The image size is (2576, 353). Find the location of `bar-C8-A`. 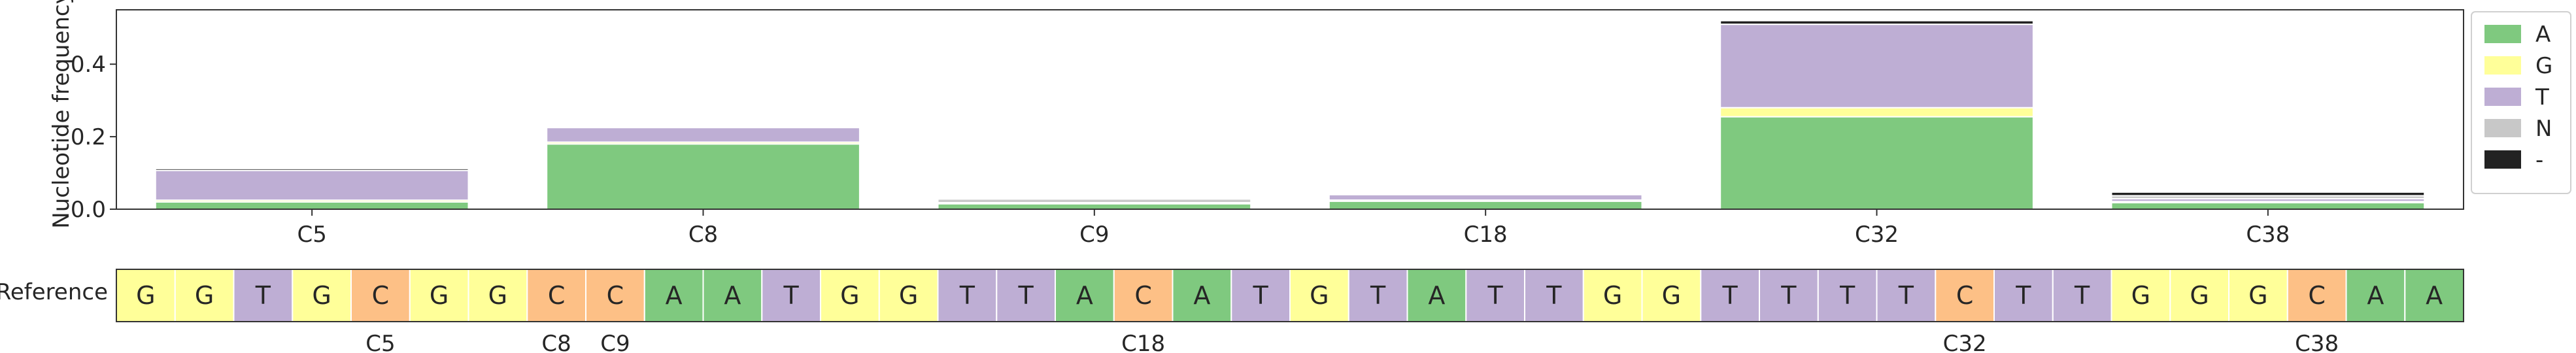

bar-C8-A is located at coordinates (703, 176).